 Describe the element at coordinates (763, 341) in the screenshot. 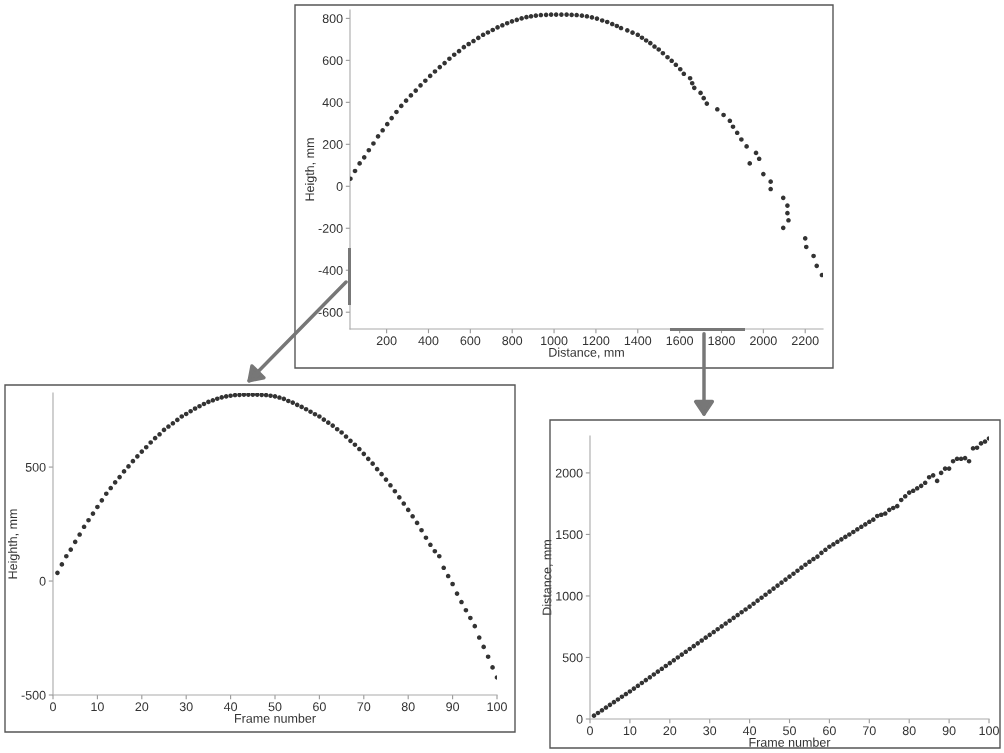

I see `x-tick-label: 2000` at that location.